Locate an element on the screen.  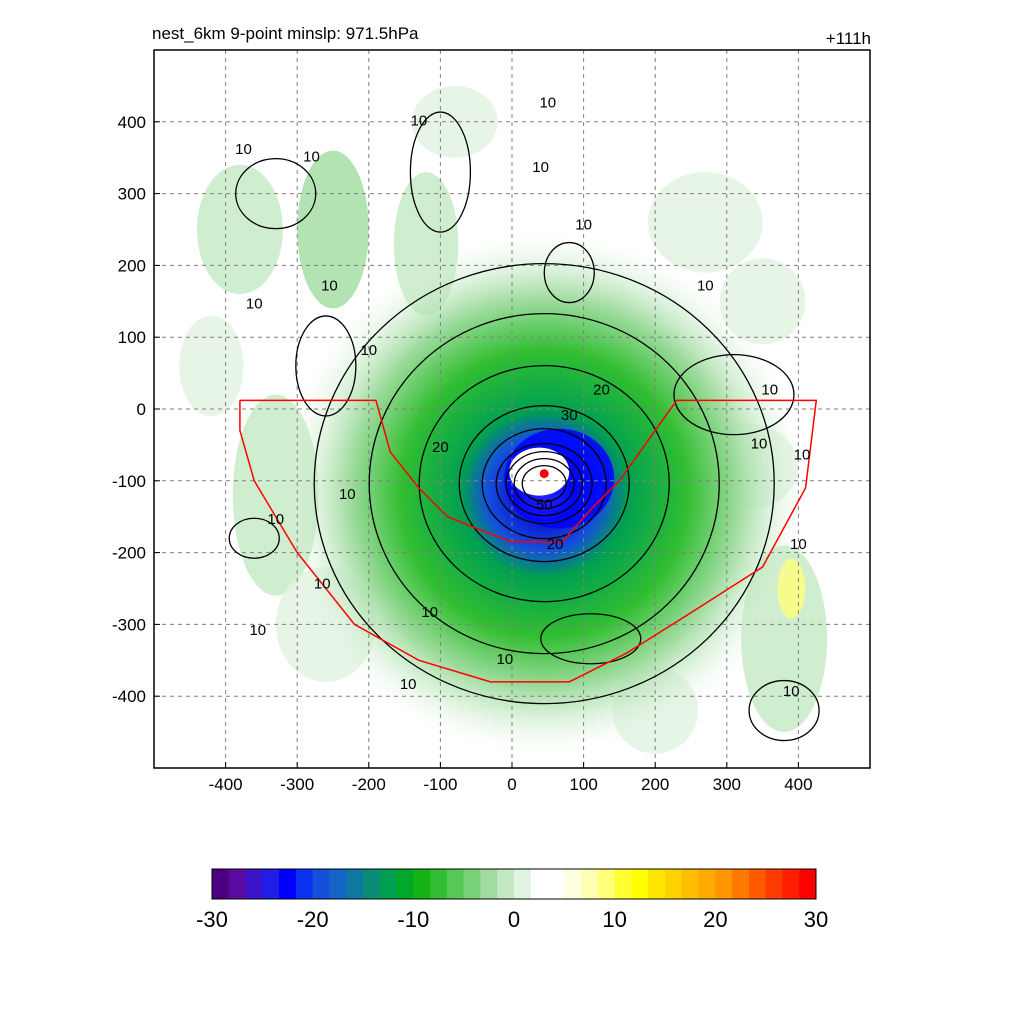
contour-ring is located at coordinates (544, 483).